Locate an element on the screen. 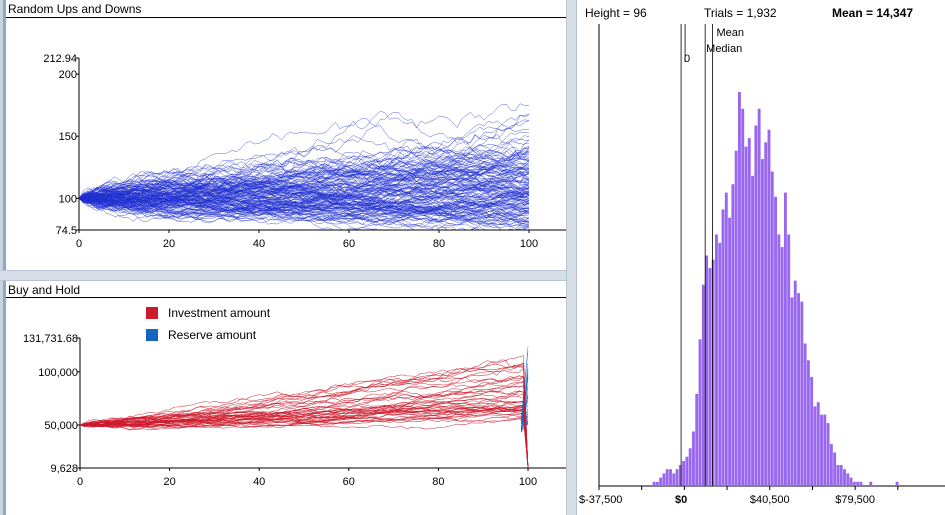  vertical-splitter is located at coordinates (571, 257).